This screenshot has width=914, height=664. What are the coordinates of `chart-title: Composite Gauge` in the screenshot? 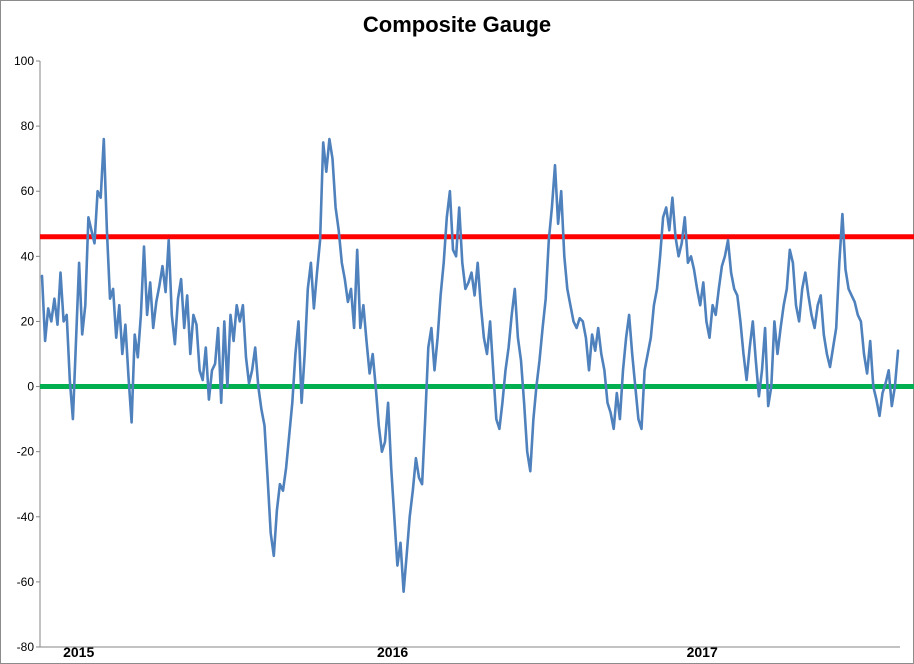 It's located at (457, 24).